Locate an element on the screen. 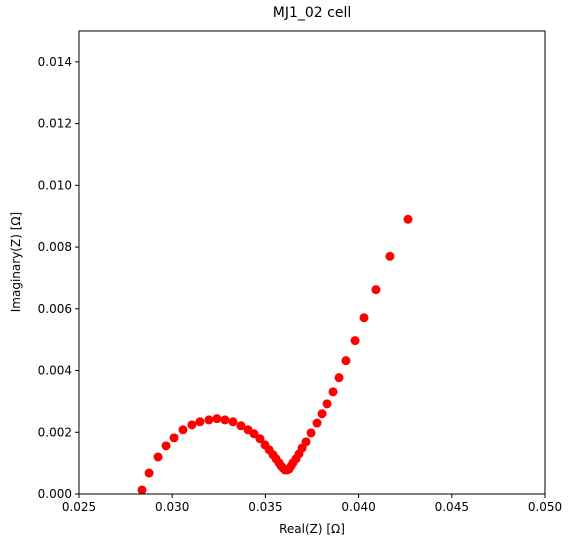 The width and height of the screenshot is (573, 547). y-tick-label: 0.000 is located at coordinates (55, 494).